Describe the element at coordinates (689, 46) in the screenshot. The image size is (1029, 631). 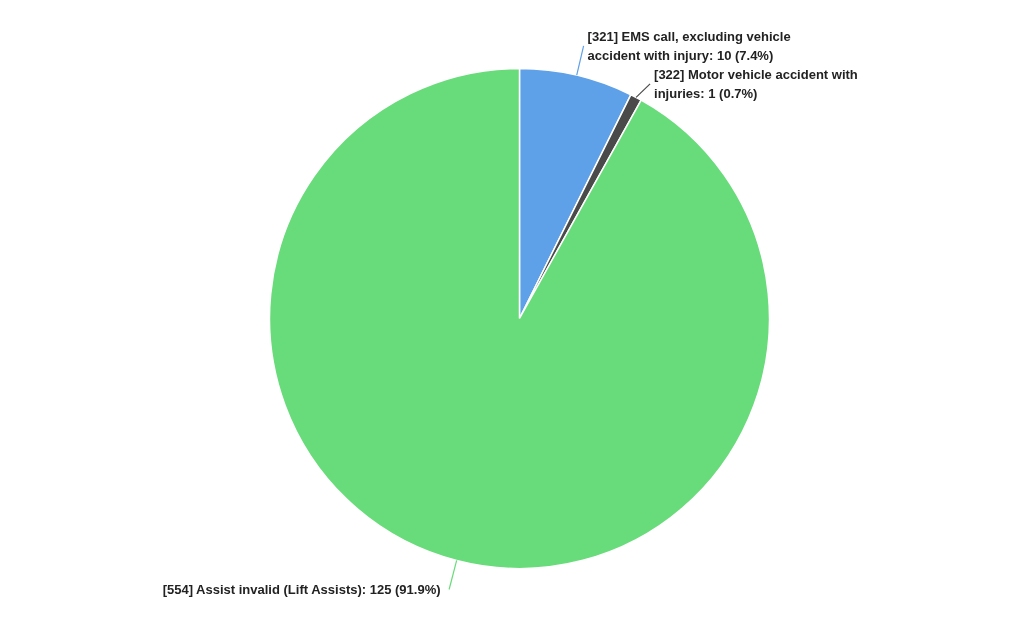
I see `slice-label: [321] EMS call, excluding vehicle accident with injury: 10 (7.4%)` at that location.